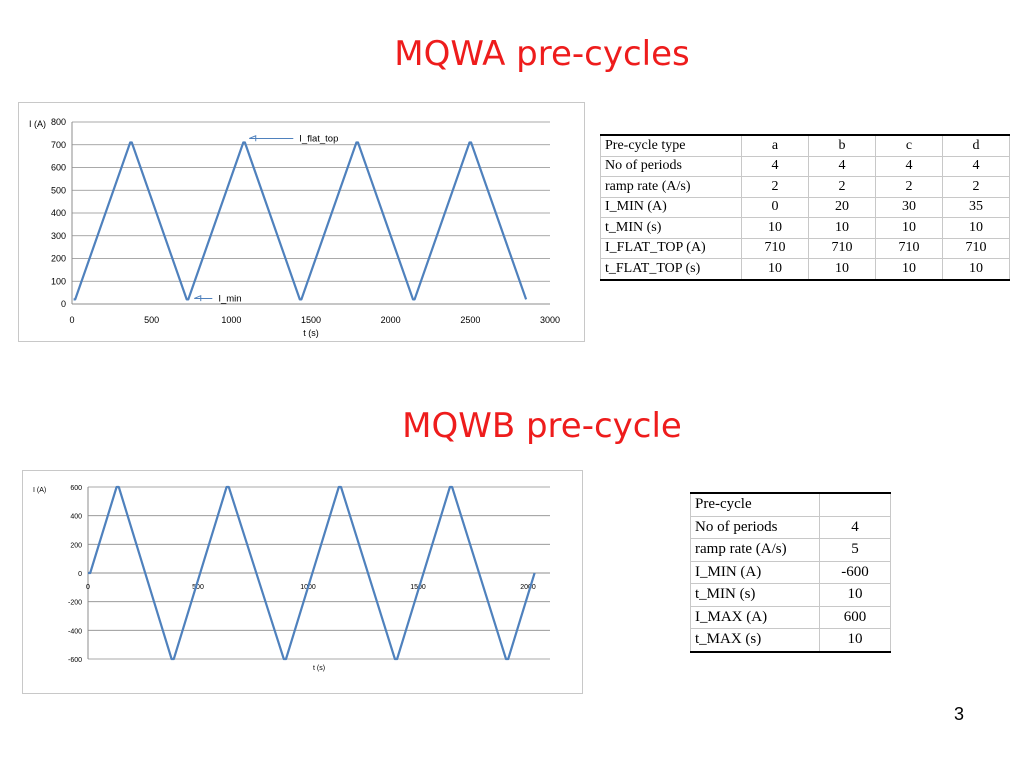 Image resolution: width=1024 pixels, height=768 pixels. What do you see at coordinates (958, 714) in the screenshot?
I see `page-number: 3` at bounding box center [958, 714].